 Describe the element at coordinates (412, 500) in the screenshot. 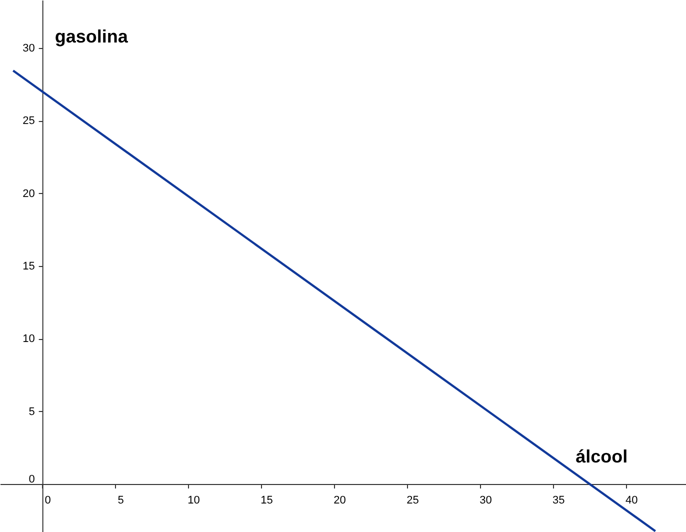

I see `x-tick-label: 25` at that location.